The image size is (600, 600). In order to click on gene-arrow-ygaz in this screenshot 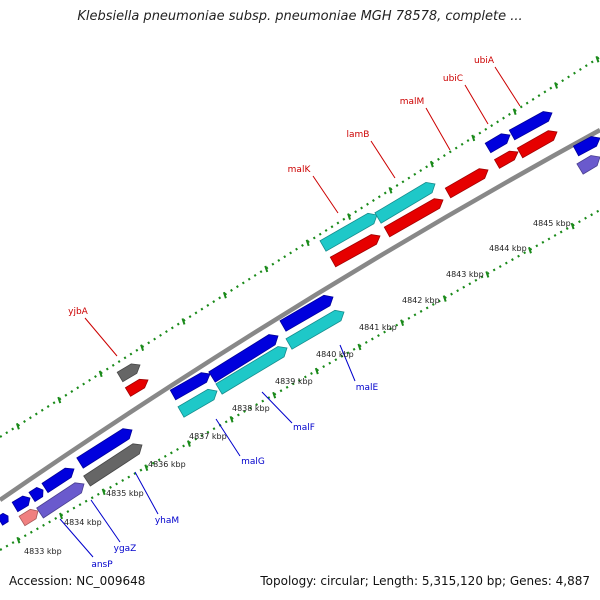, I will do `click(58, 480)`.